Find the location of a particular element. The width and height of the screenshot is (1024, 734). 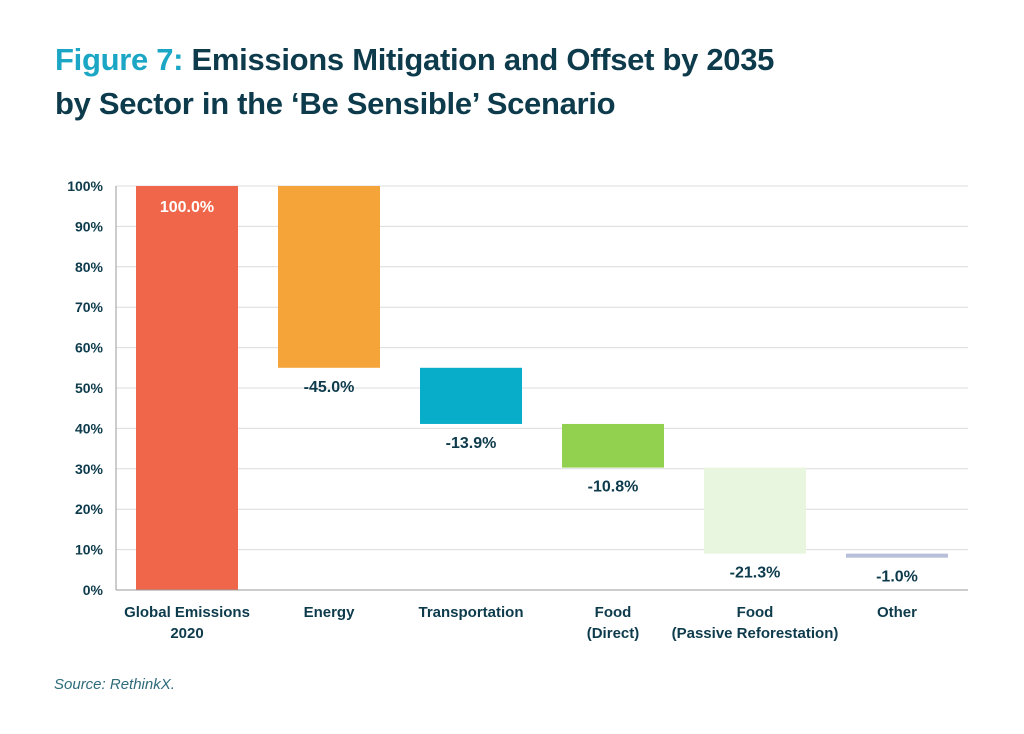

y-axis: 0% 10% 20% 30% 40% 50% 60% 70% 80% 90% 100% is located at coordinates (92, 388).